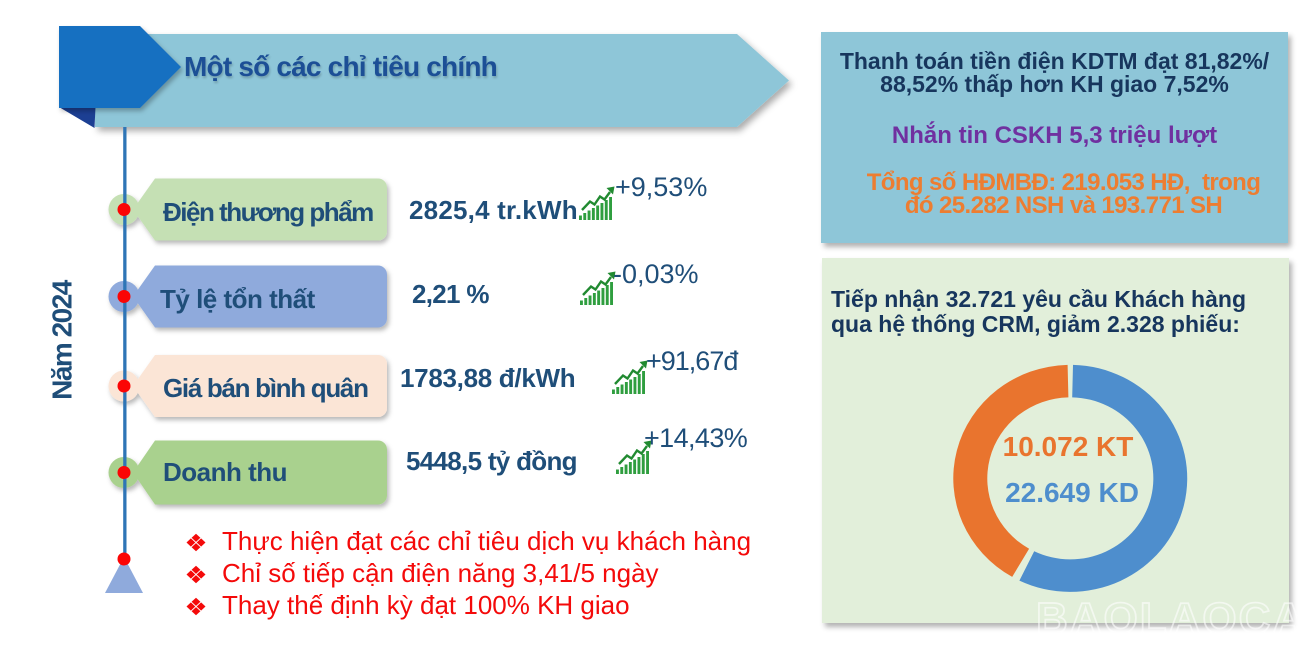 This screenshot has width=1306, height=653. I want to click on svg-text: BAOLAOCAI, so click(1171, 618).